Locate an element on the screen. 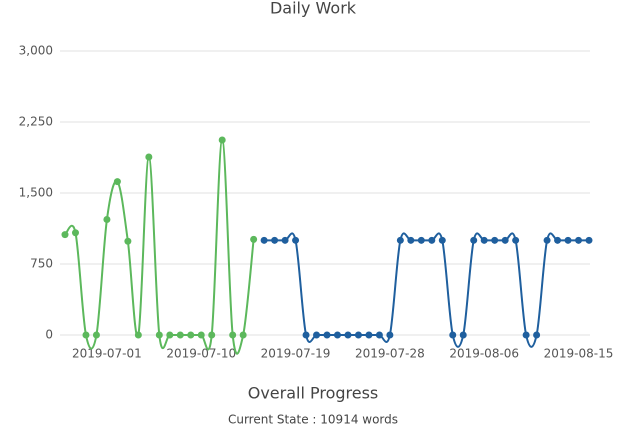 The height and width of the screenshot is (432, 633). y-tick-label: 0 is located at coordinates (49, 335).